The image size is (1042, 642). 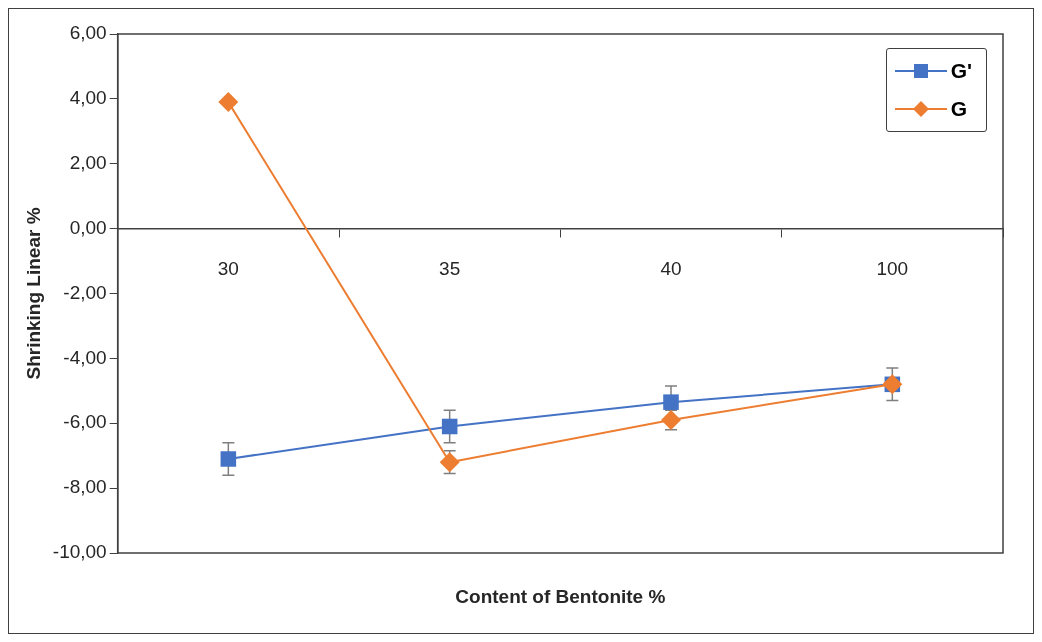 What do you see at coordinates (85, 292) in the screenshot?
I see `y-tick-label: -2,00` at bounding box center [85, 292].